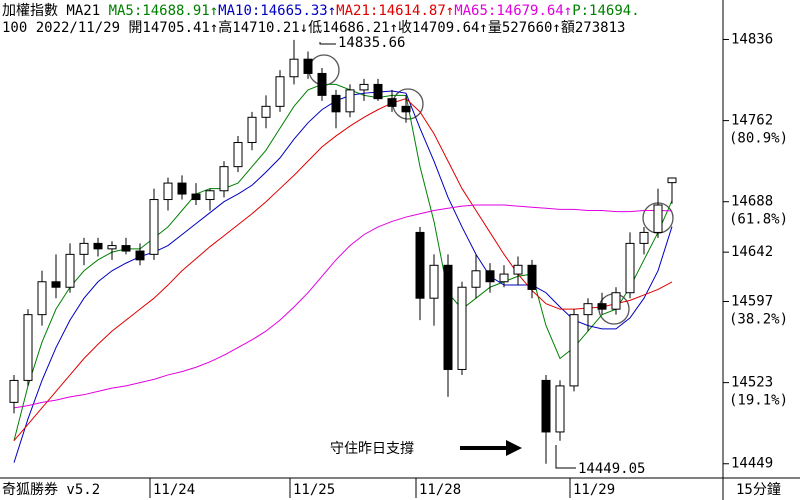 The height and width of the screenshot is (500, 800). I want to click on legend-entry: MA21:14614.87↑, so click(395, 11).